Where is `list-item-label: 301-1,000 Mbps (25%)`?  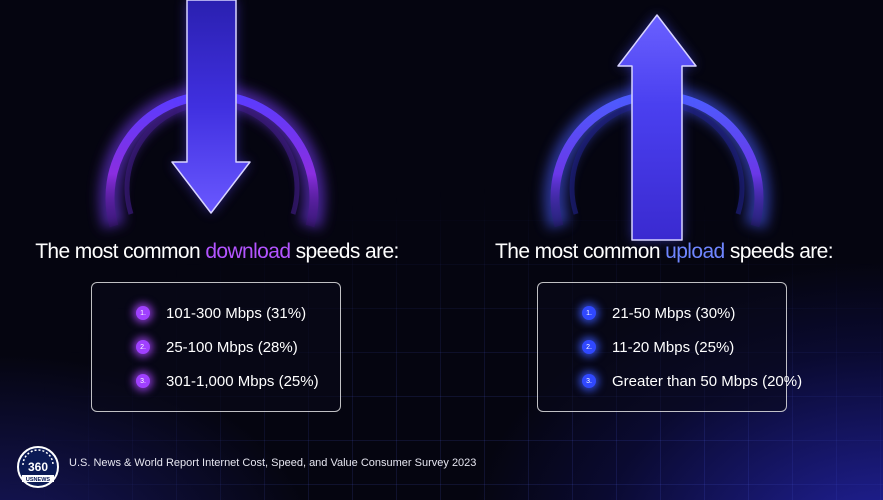 list-item-label: 301-1,000 Mbps (25%) is located at coordinates (242, 381).